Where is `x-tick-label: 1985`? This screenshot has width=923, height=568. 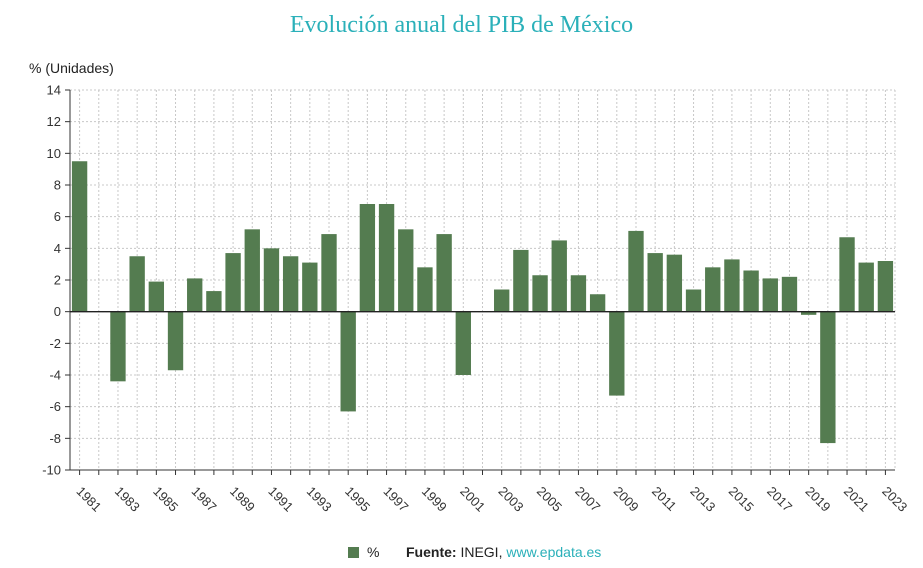 x-tick-label: 1985 is located at coordinates (165, 499).